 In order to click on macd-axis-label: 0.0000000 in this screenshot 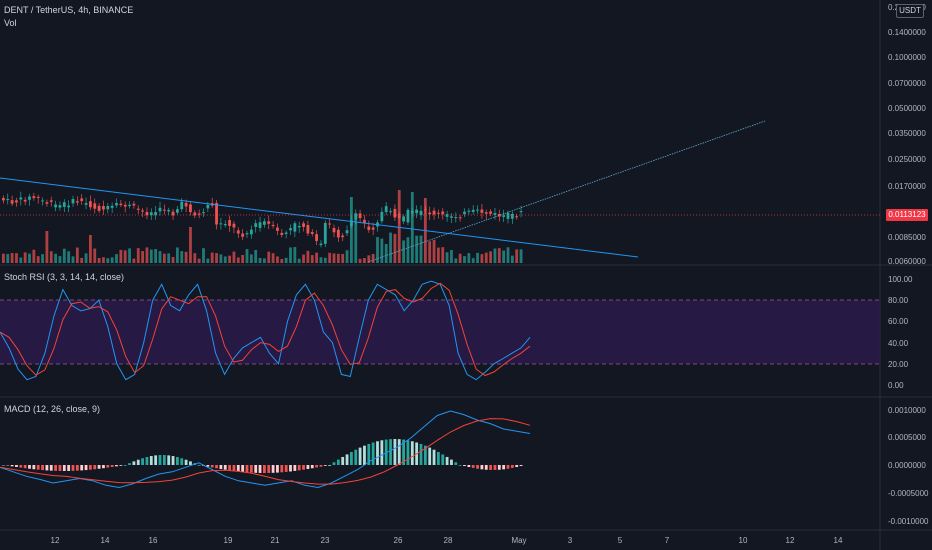, I will do `click(907, 465)`.